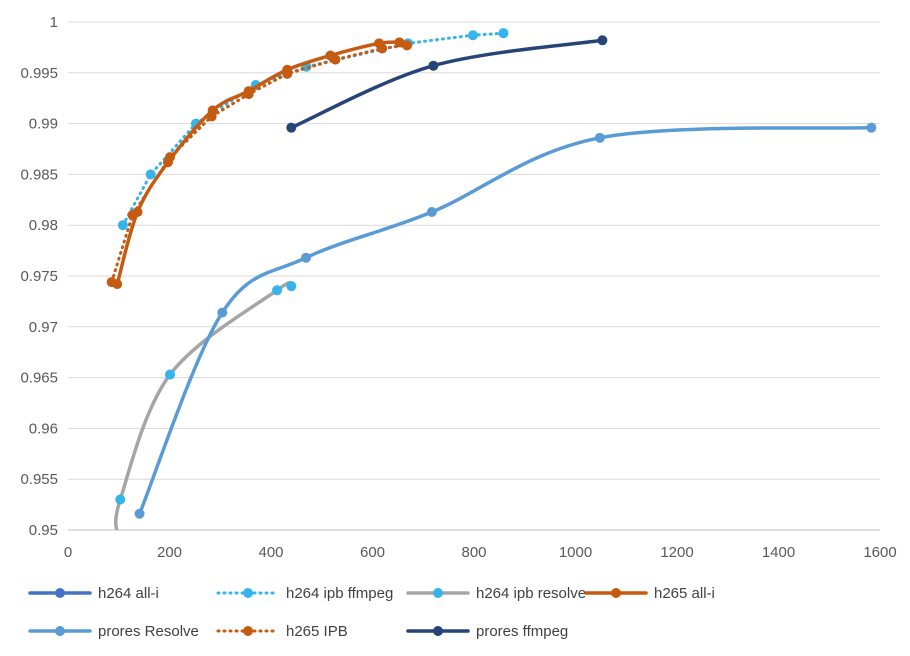 The width and height of the screenshot is (910, 656). What do you see at coordinates (43, 530) in the screenshot?
I see `y-tick-label: 0.95` at bounding box center [43, 530].